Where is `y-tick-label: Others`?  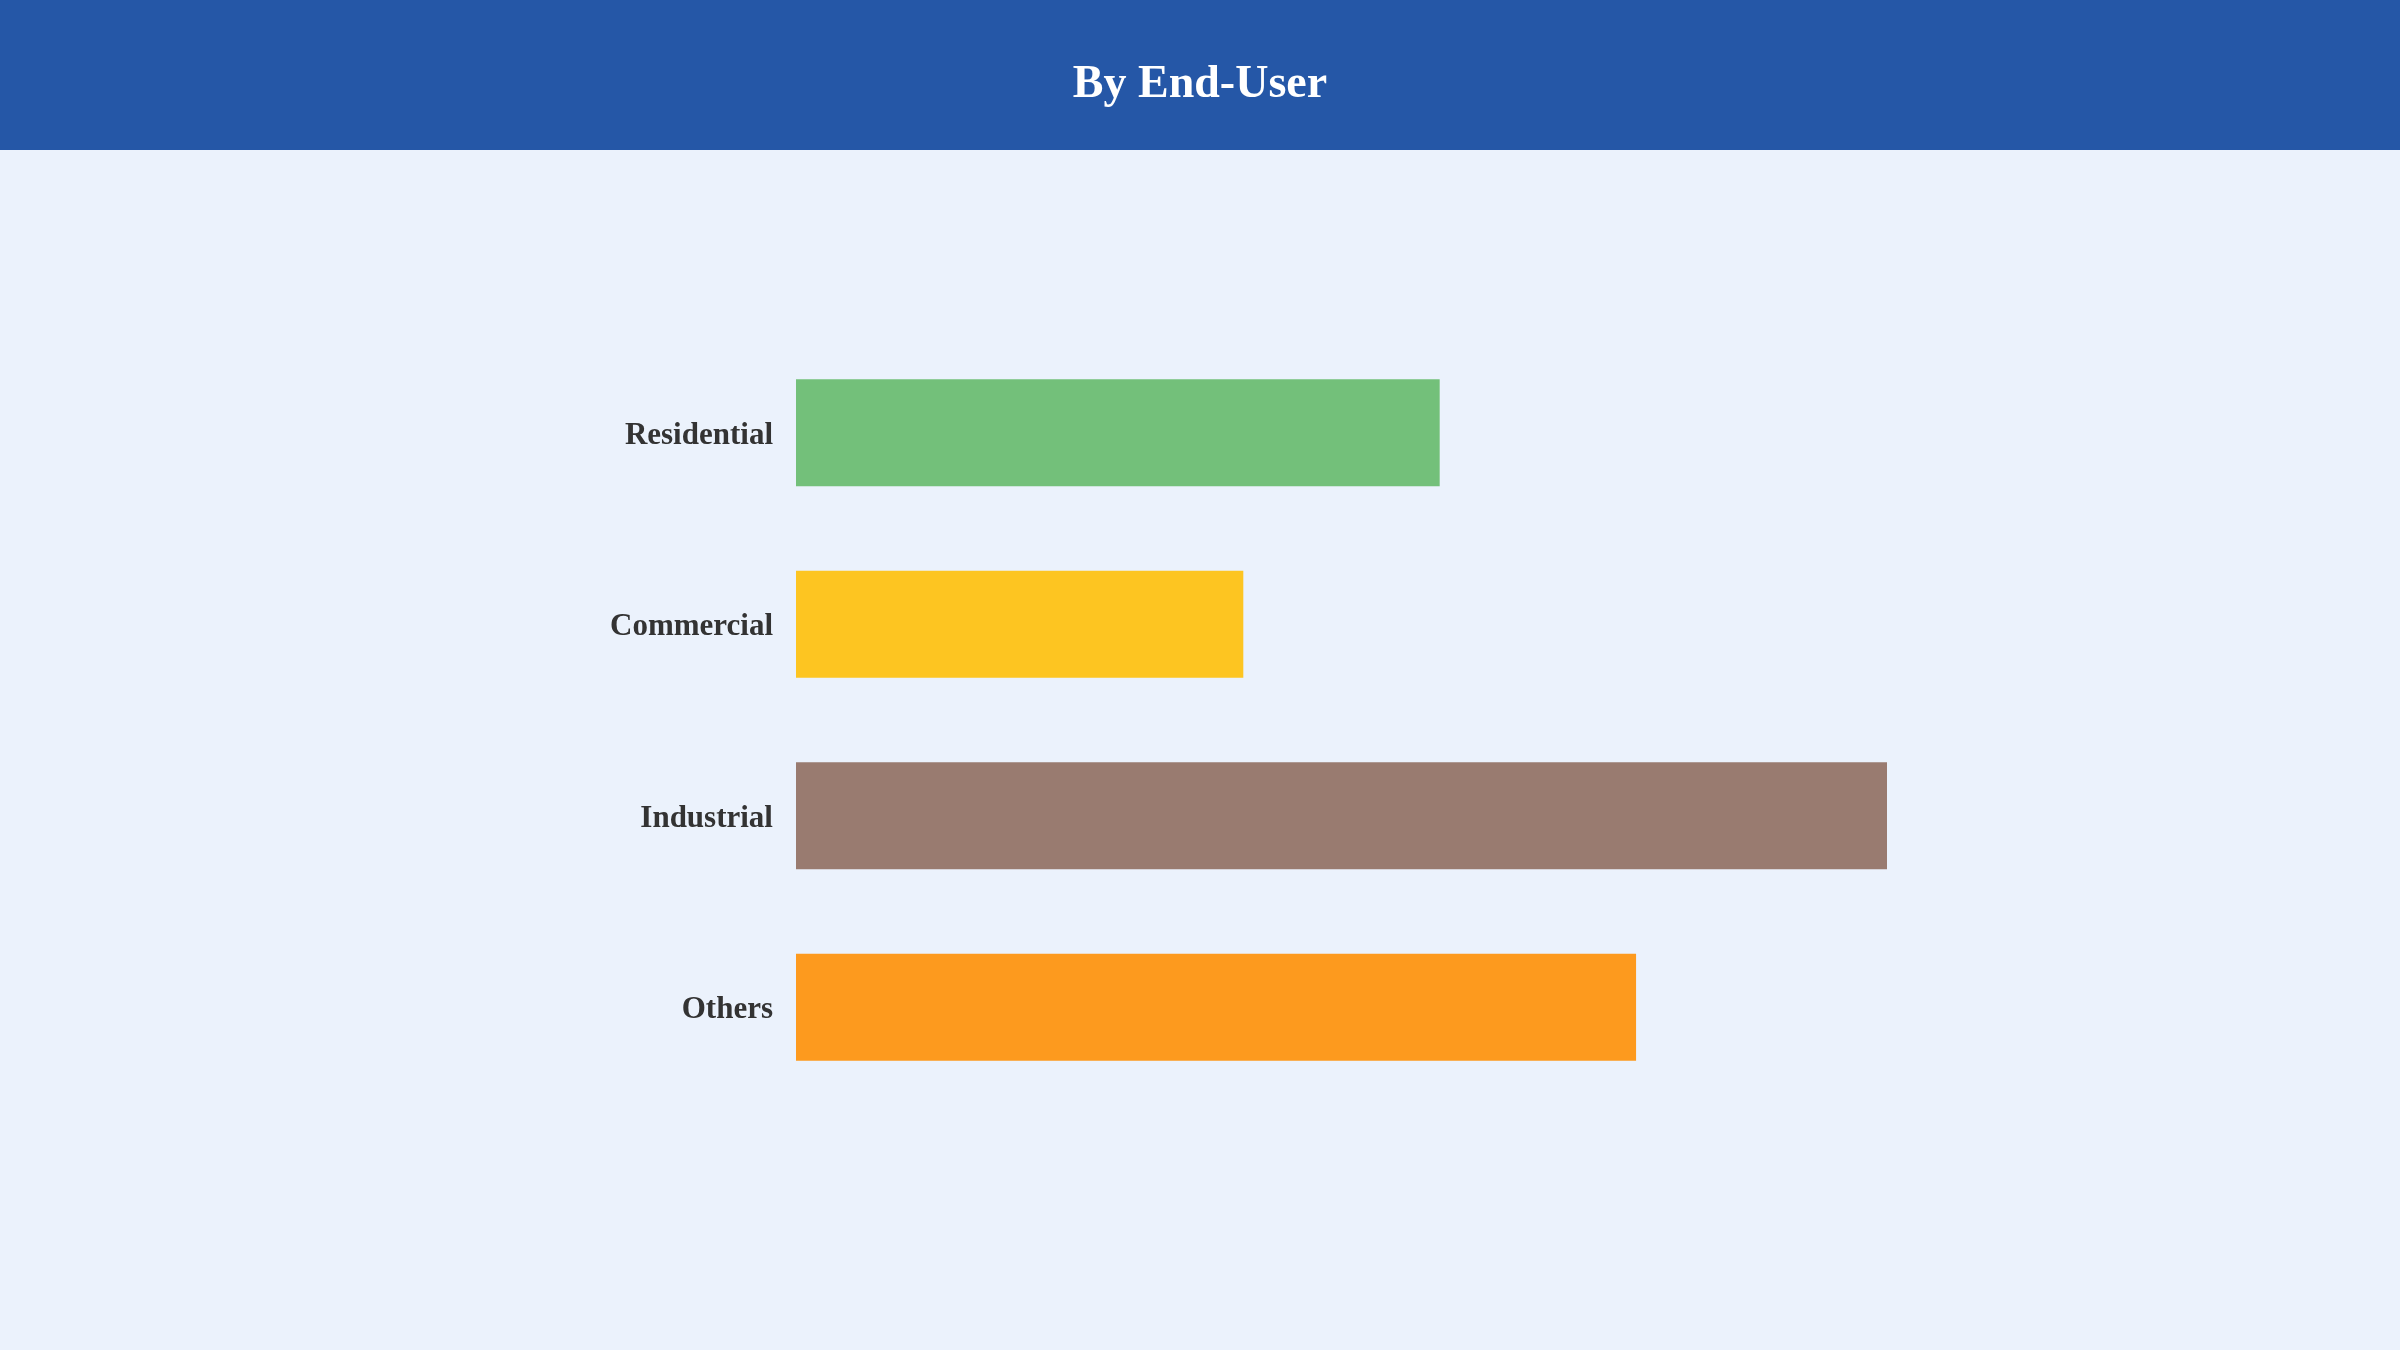
y-tick-label: Others is located at coordinates (727, 1008).